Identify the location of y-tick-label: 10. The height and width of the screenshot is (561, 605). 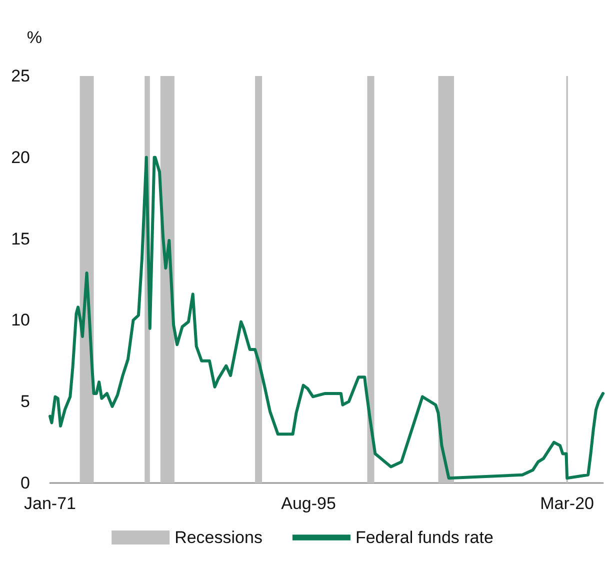
(20, 320).